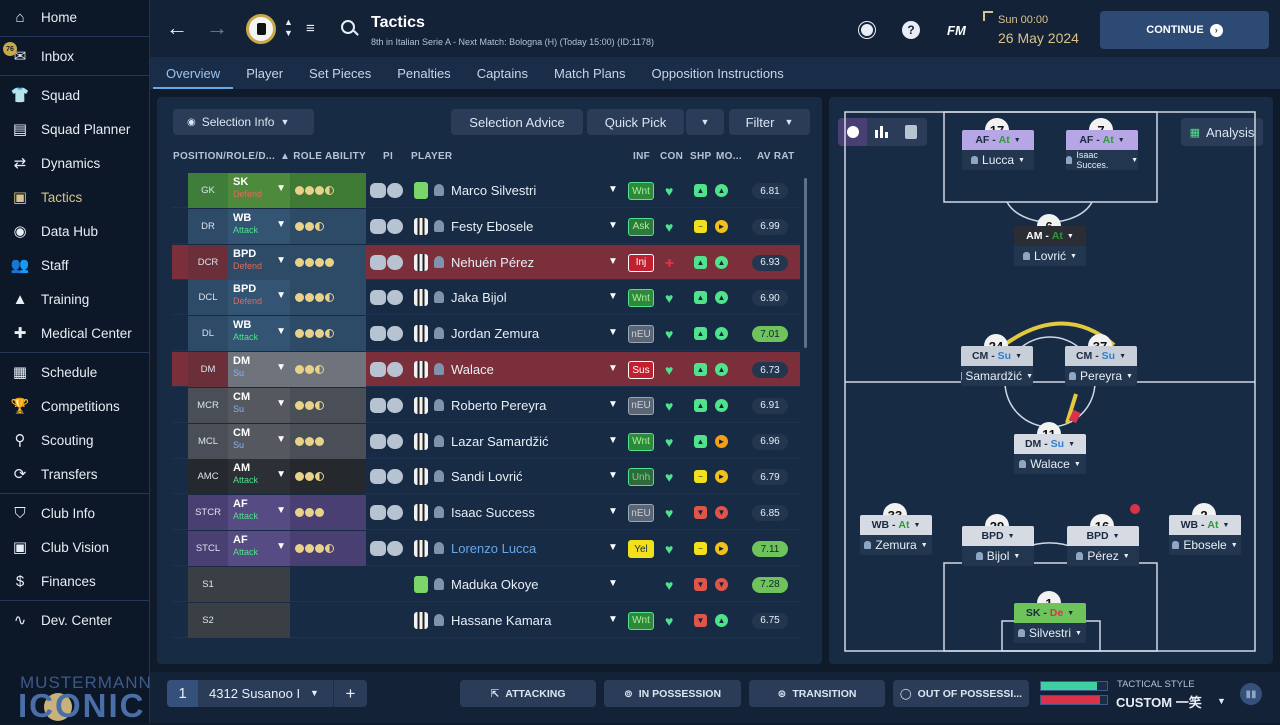 This screenshot has width=1280, height=725. I want to click on table-scrollbar, so click(805, 263).